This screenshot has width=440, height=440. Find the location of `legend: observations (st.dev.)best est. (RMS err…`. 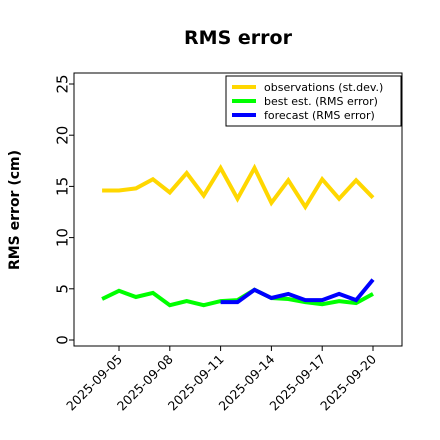

legend: observations (st.dev.)best est. (RMS err… is located at coordinates (313, 101).